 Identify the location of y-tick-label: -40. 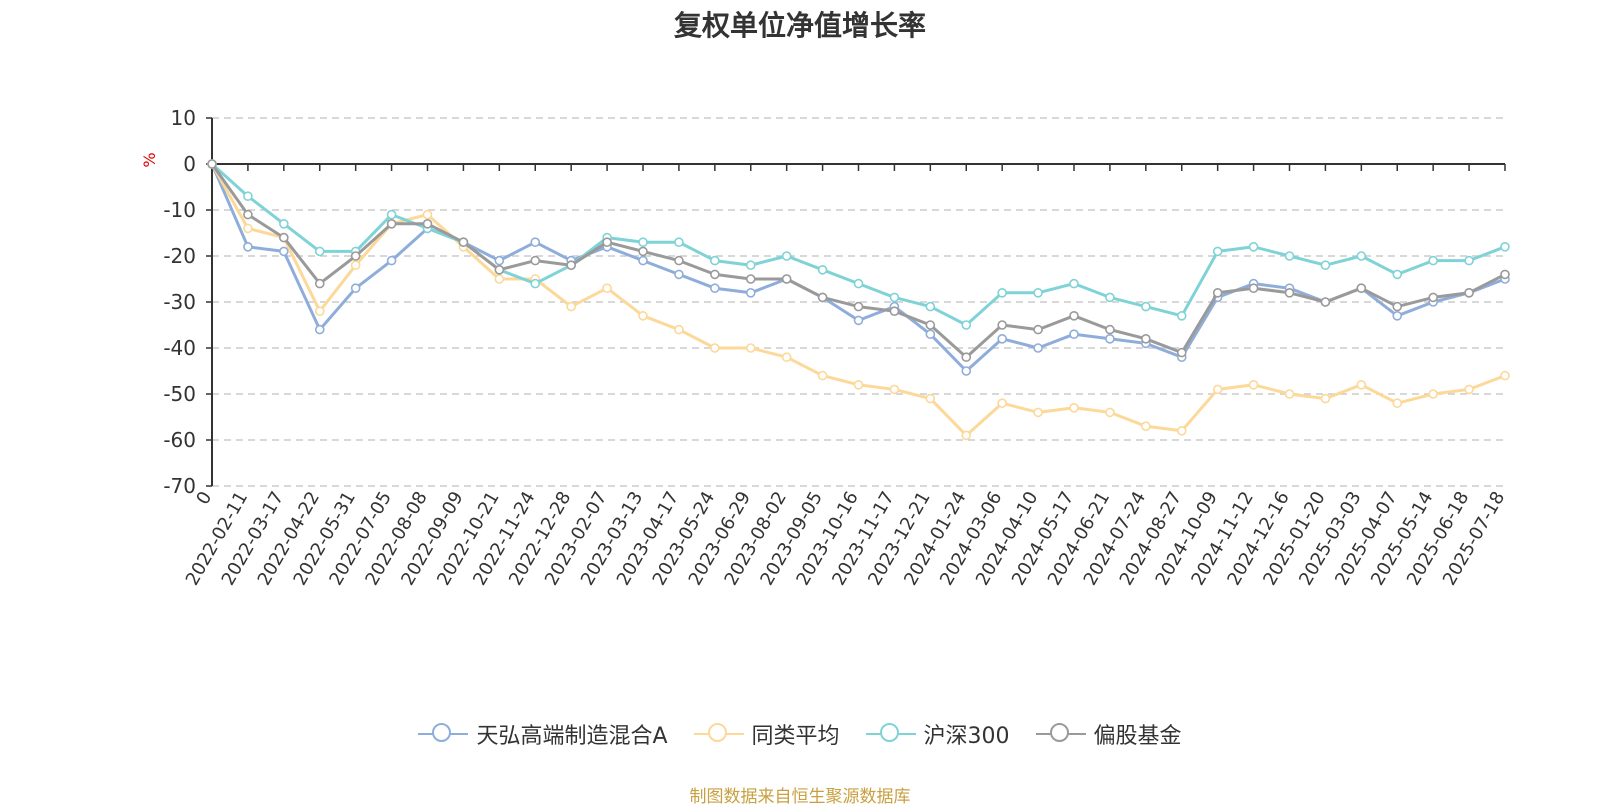
(179, 348).